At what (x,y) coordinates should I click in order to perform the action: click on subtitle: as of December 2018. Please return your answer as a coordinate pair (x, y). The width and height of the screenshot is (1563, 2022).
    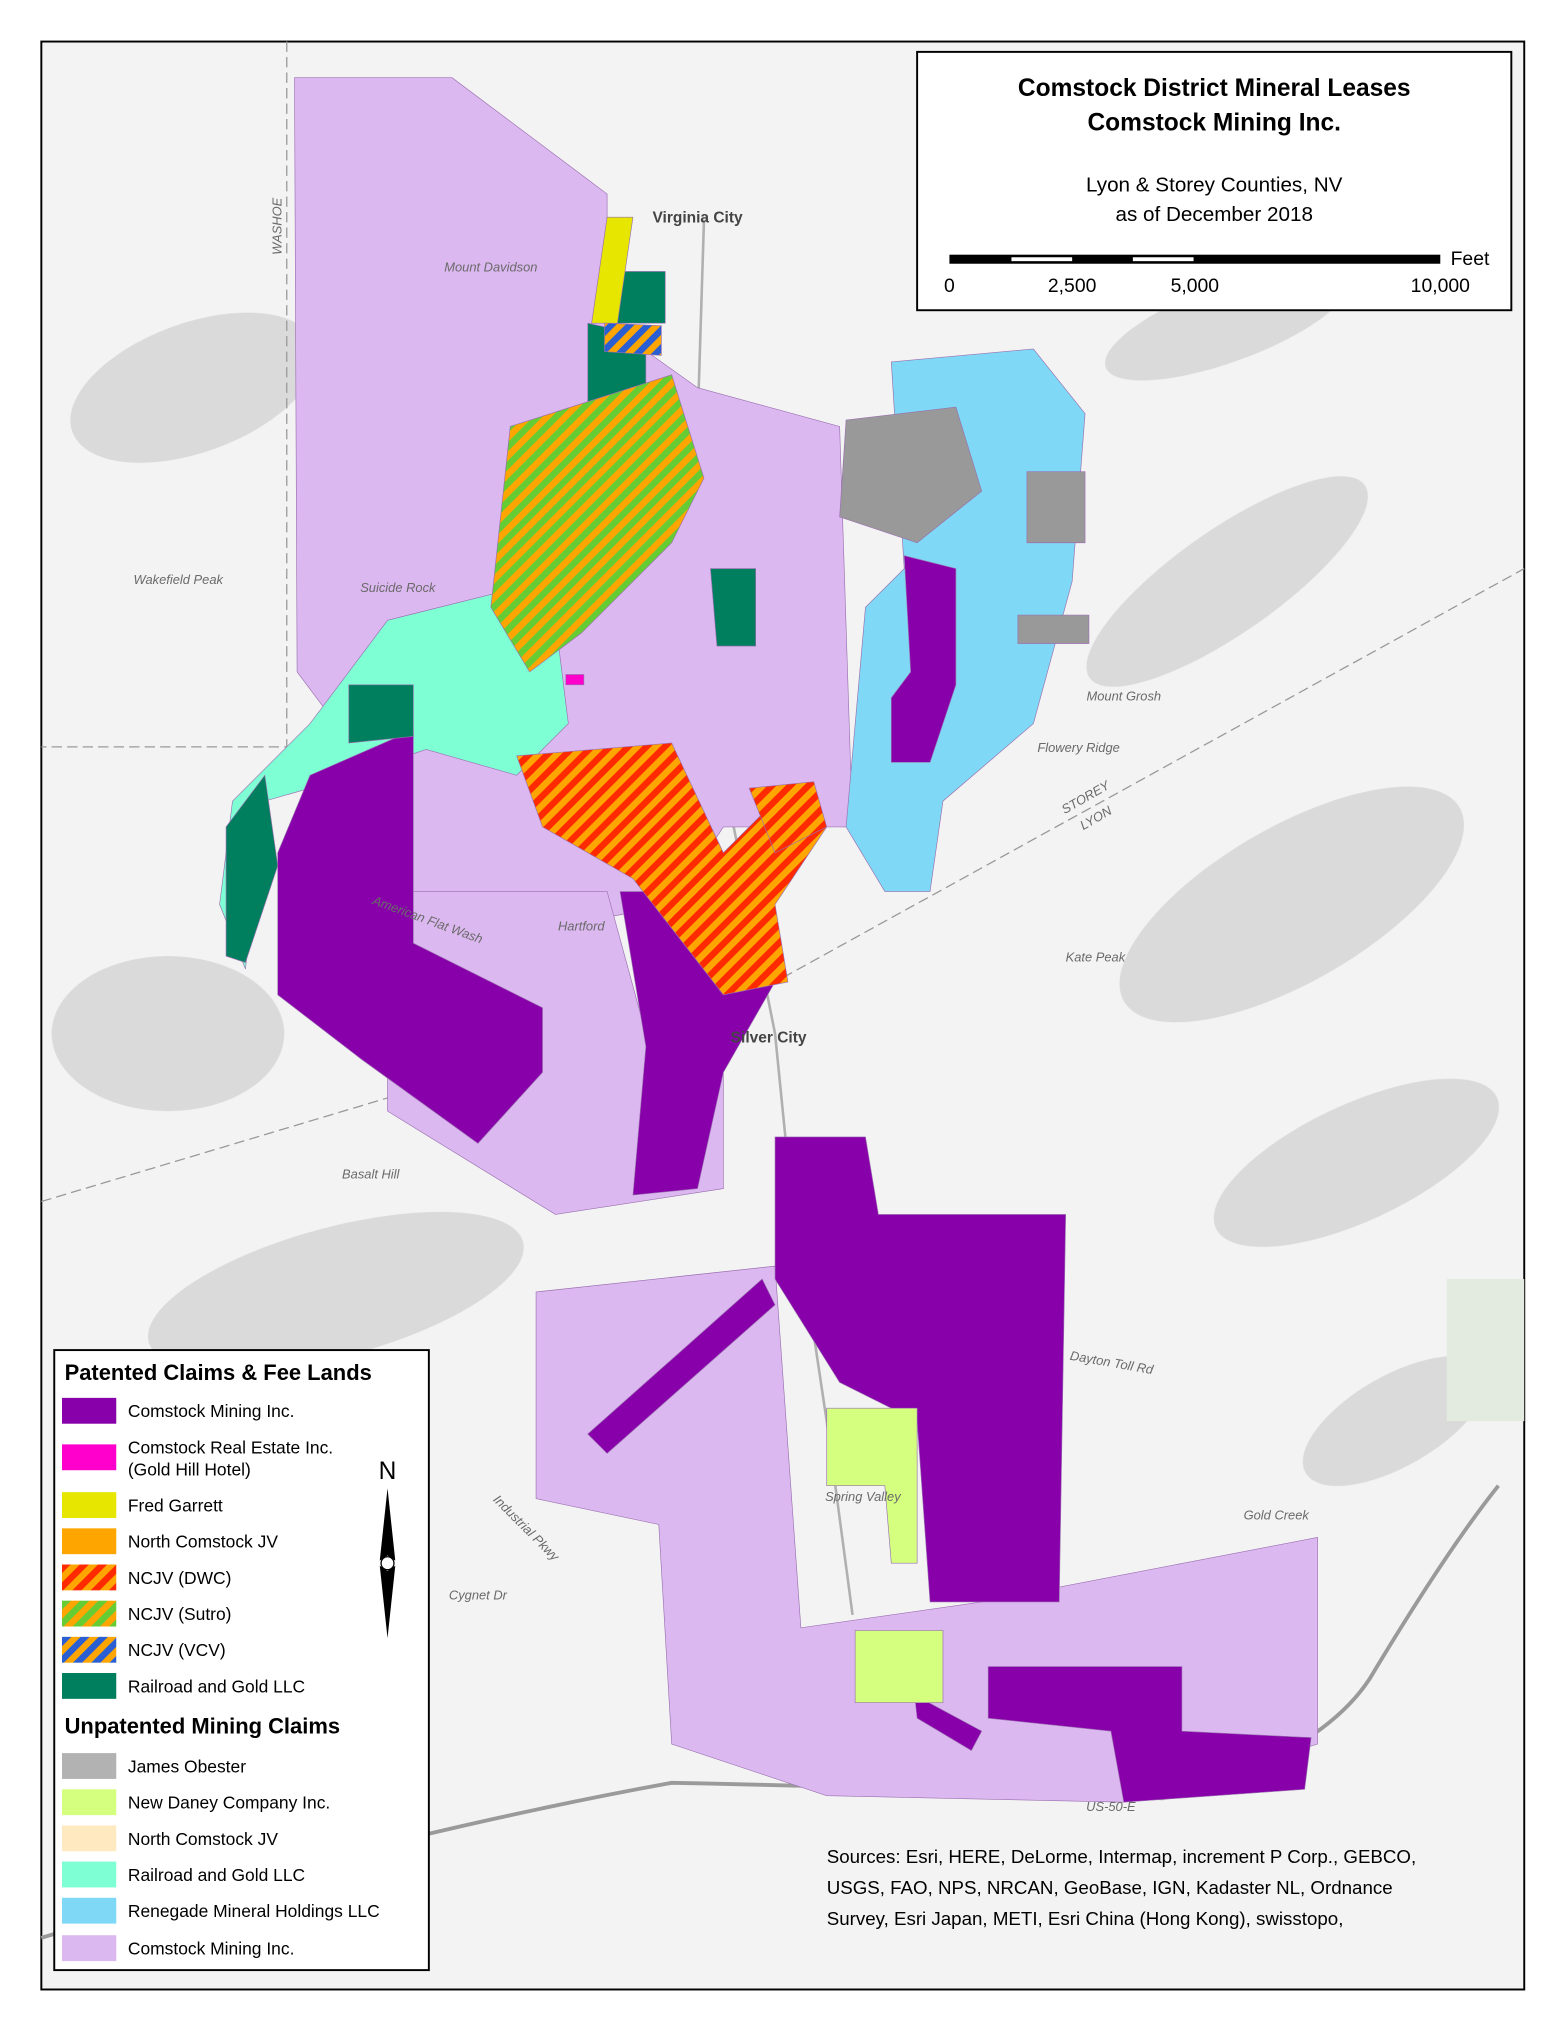
    Looking at the image, I should click on (1214, 214).